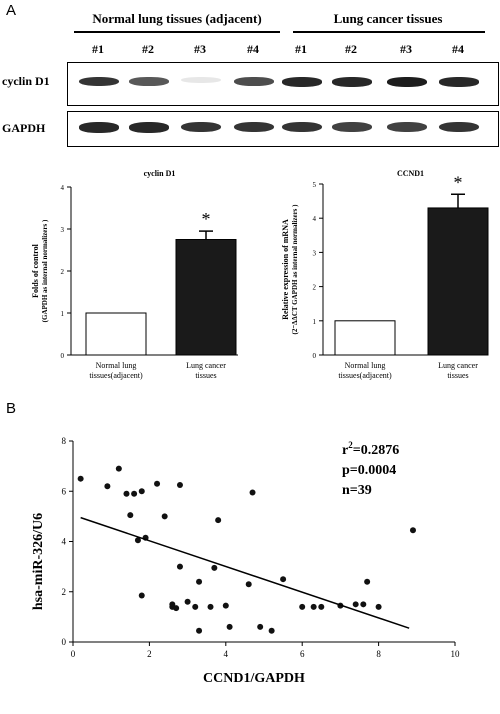  What do you see at coordinates (35, 270) in the screenshot?
I see `y-axis-label: Folds of control` at bounding box center [35, 270].